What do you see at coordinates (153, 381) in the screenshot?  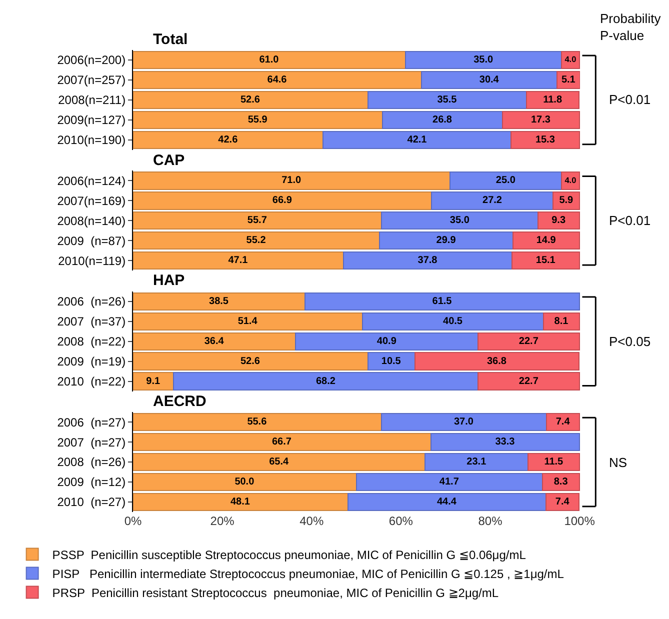 I see `data-label: 9.1` at bounding box center [153, 381].